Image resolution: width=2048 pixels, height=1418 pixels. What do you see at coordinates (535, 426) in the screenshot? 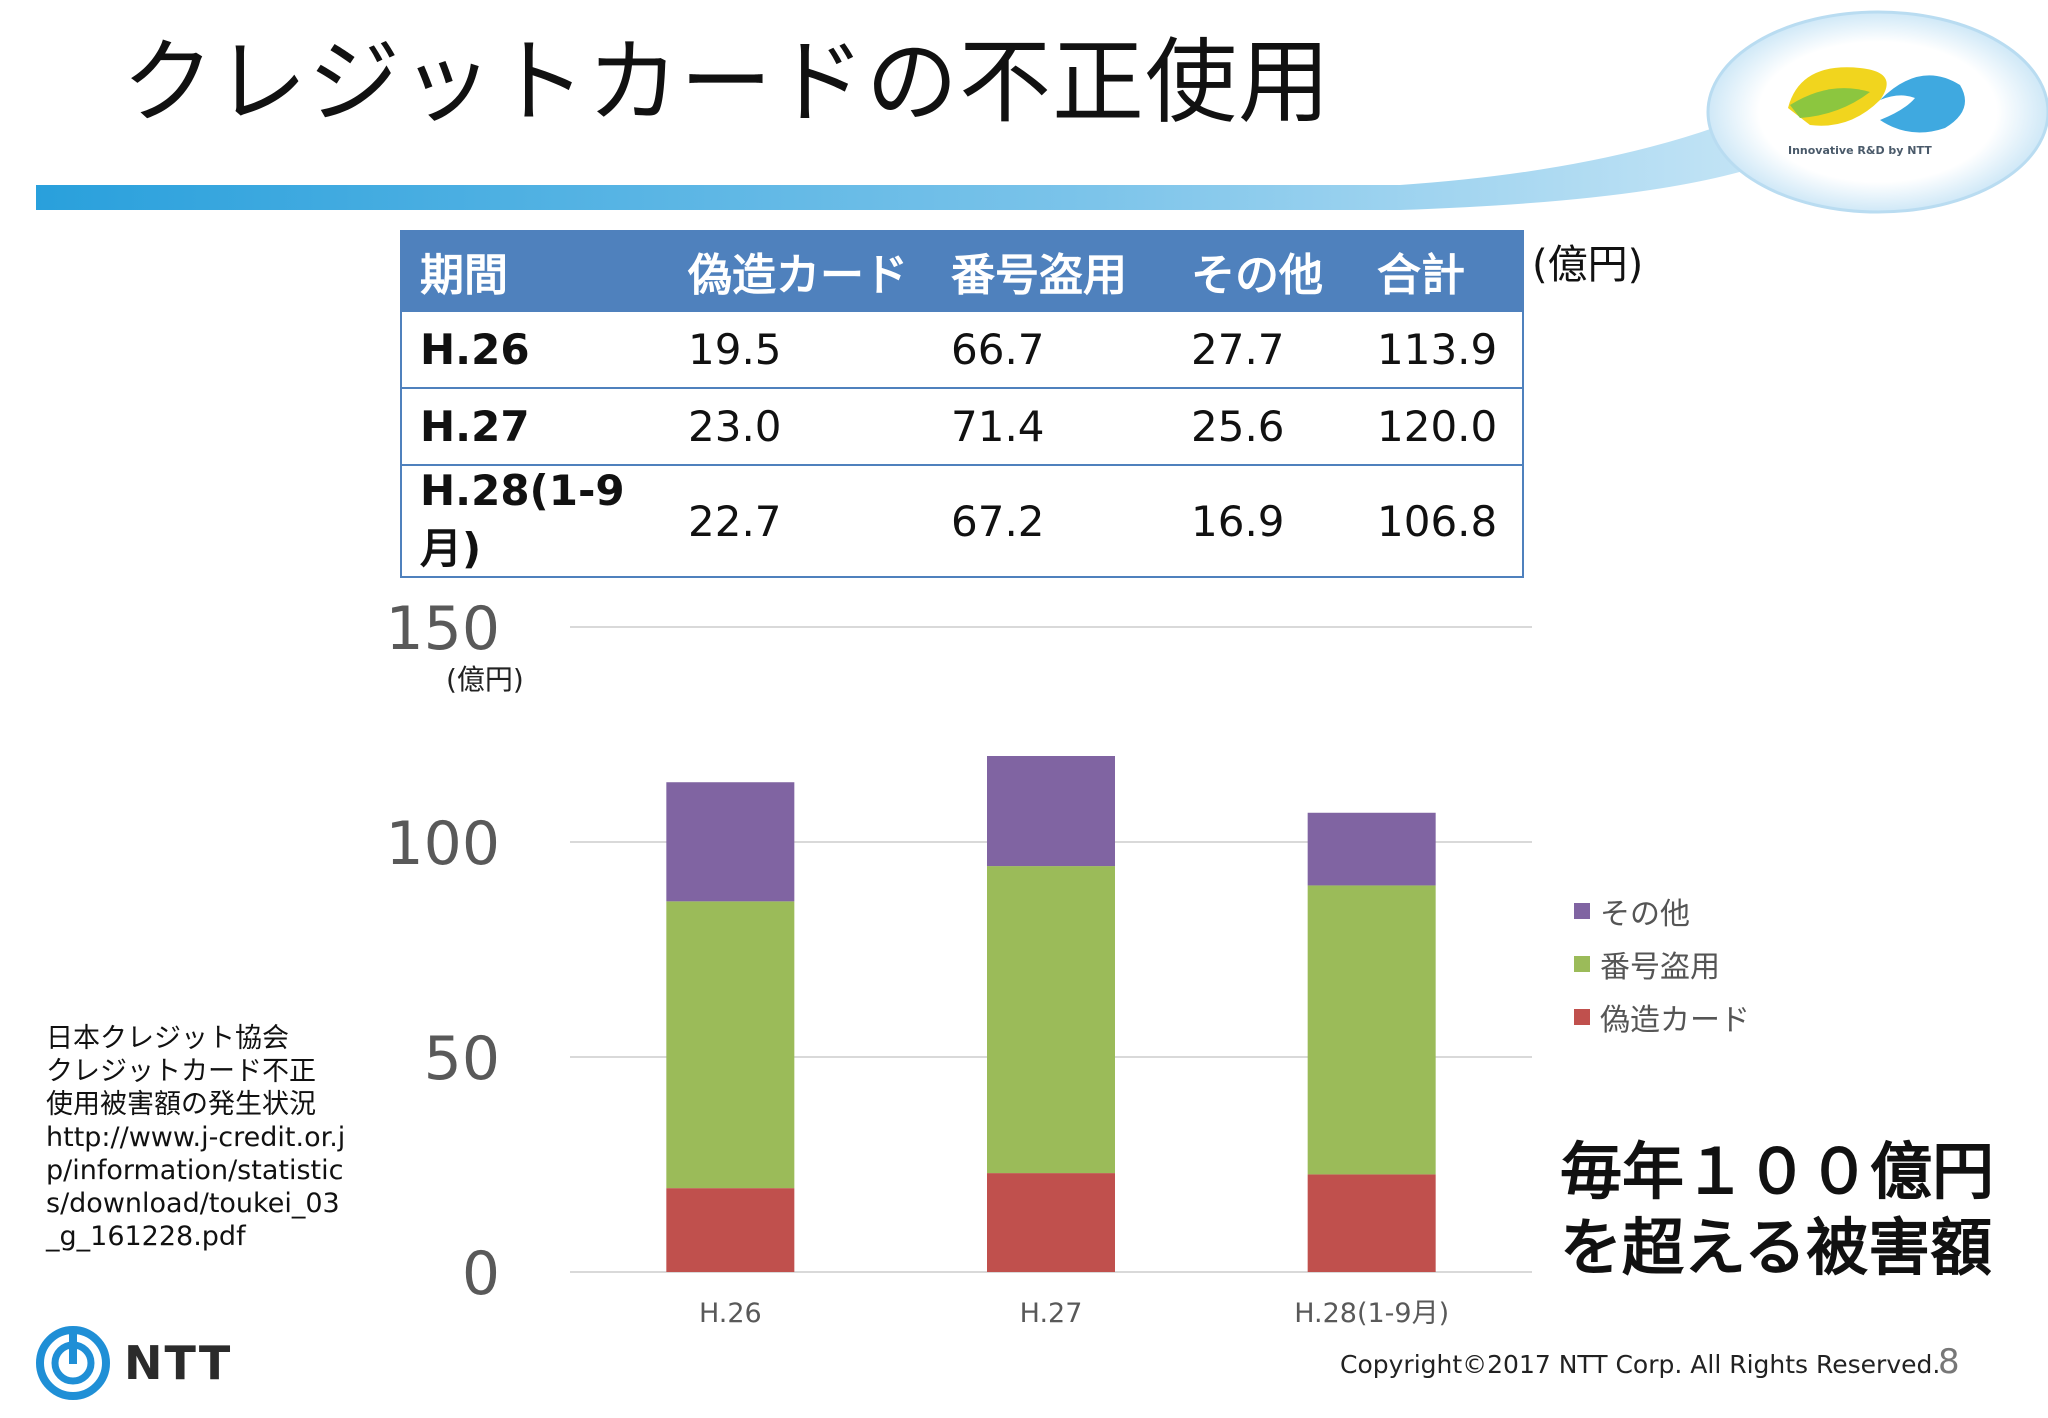
I see `table-cell: H.27` at bounding box center [535, 426].